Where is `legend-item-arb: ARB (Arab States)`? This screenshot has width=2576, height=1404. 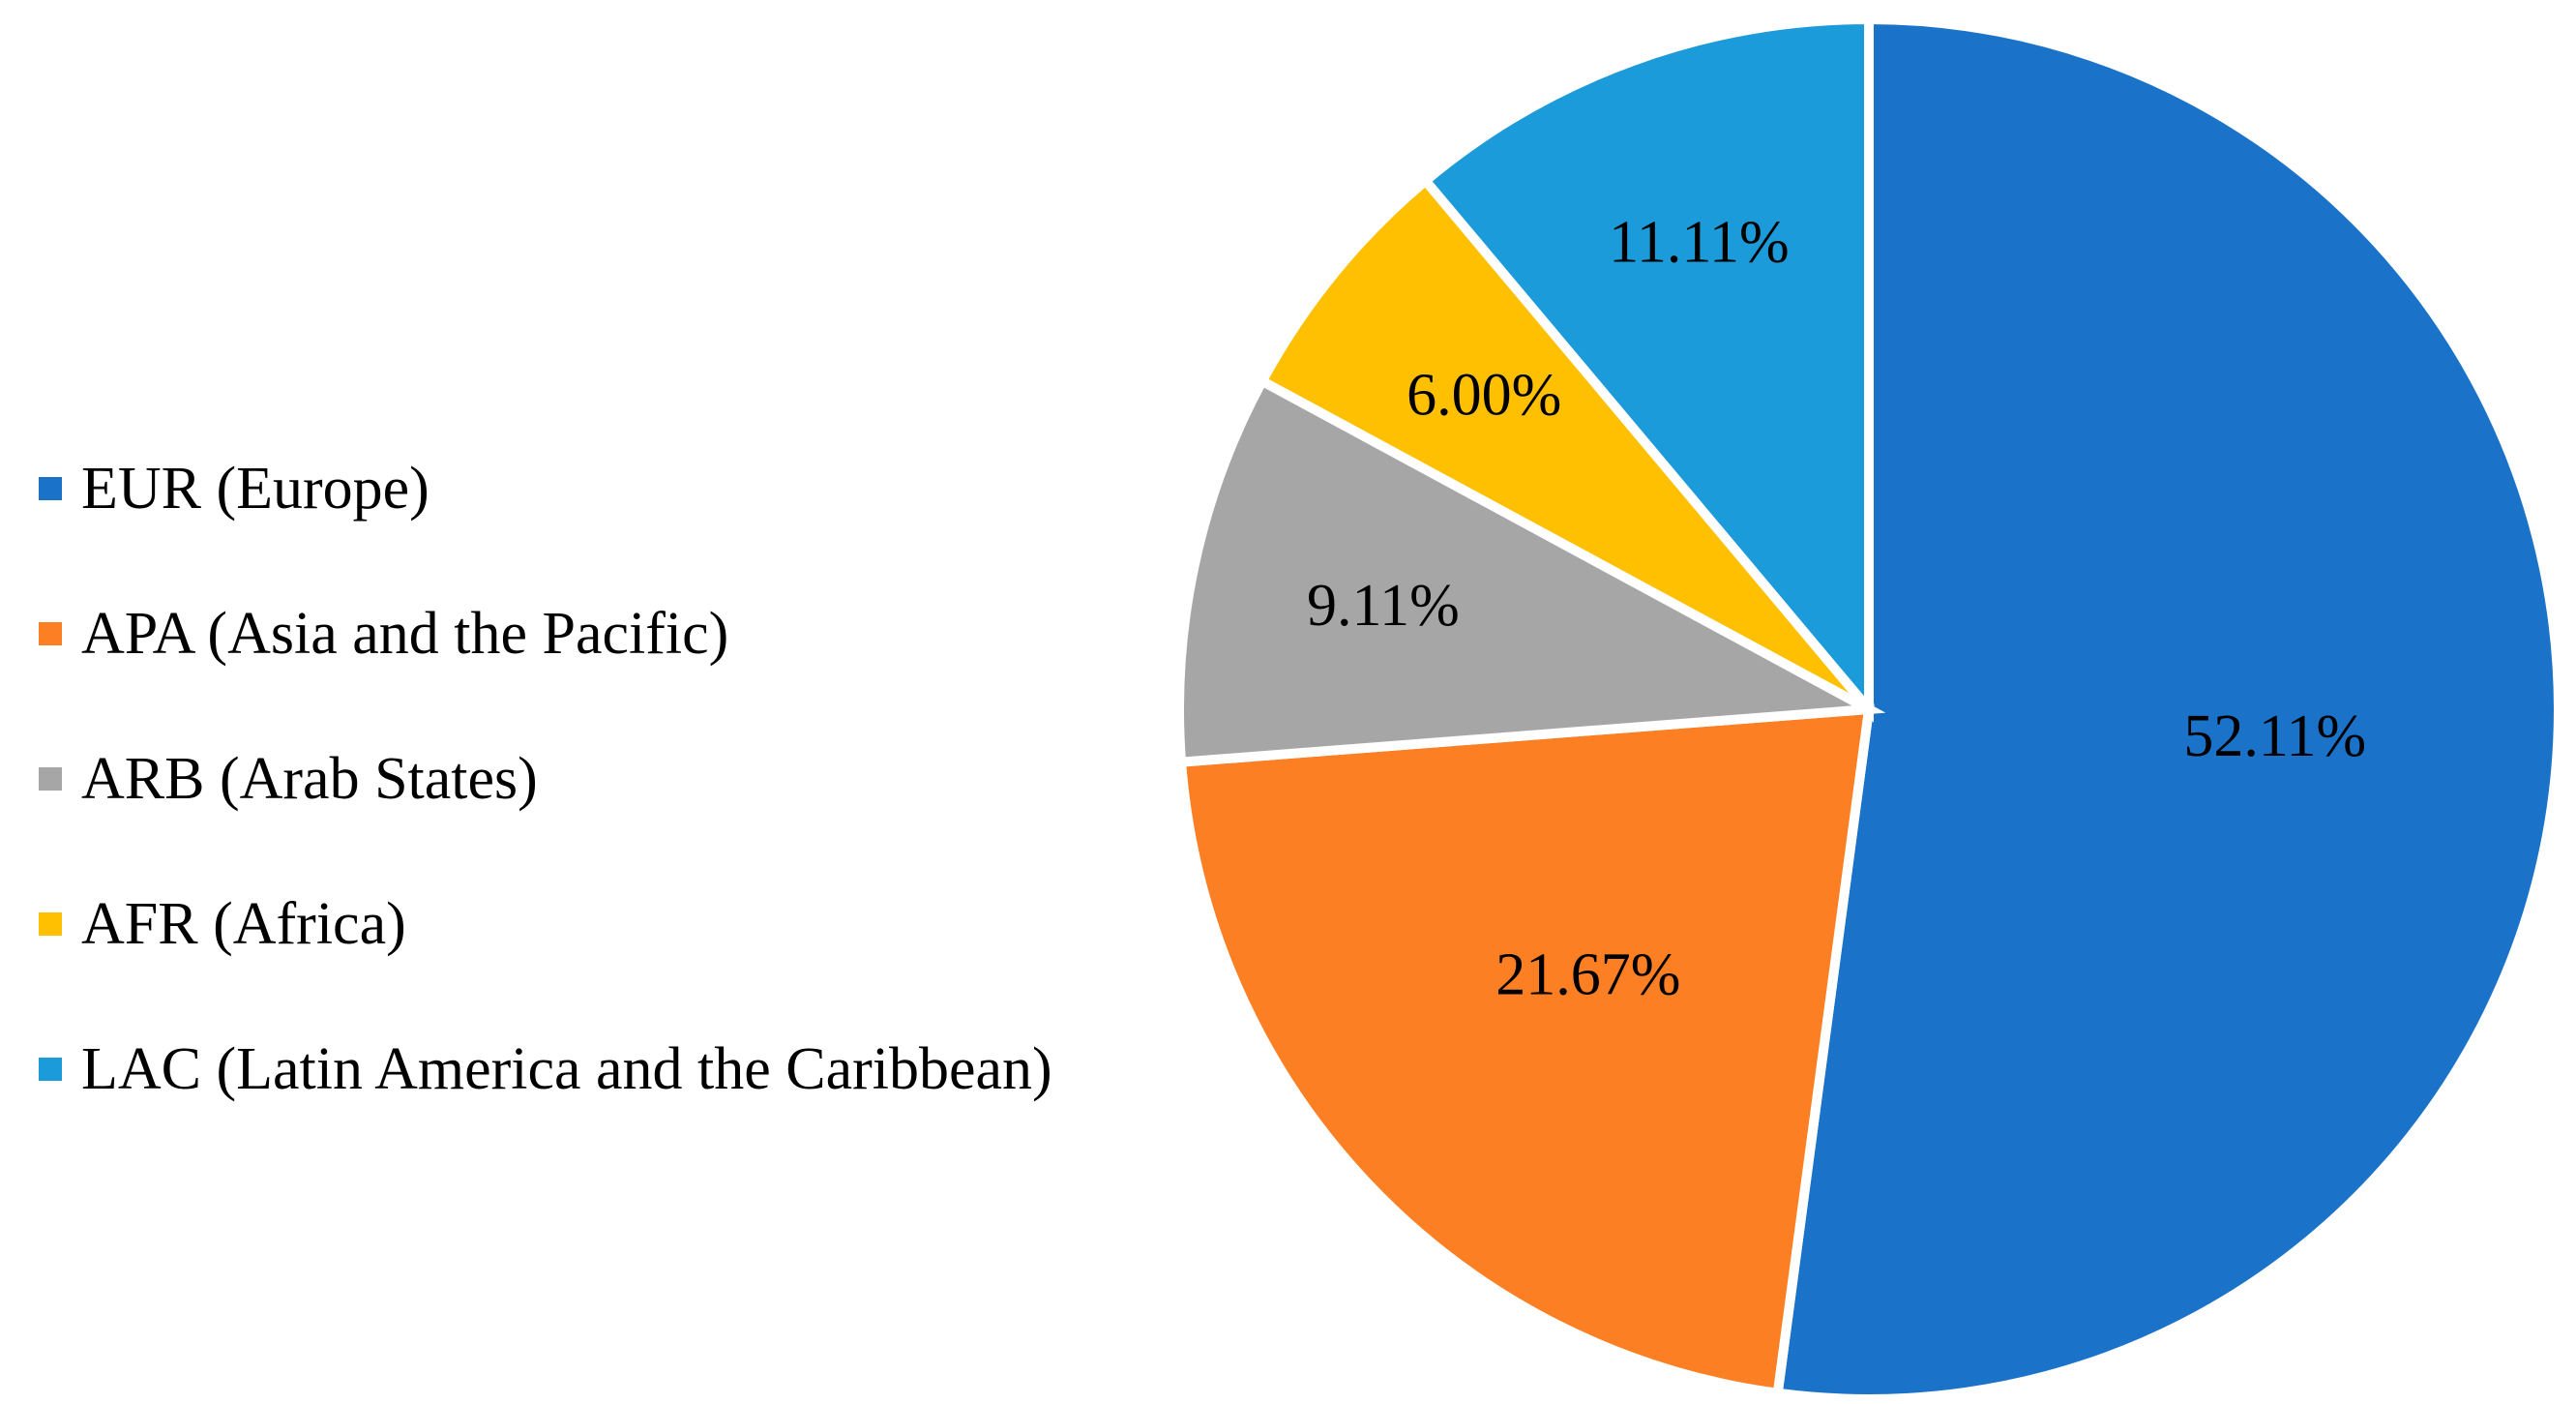
legend-item-arb: ARB (Arab States) is located at coordinates (638, 778).